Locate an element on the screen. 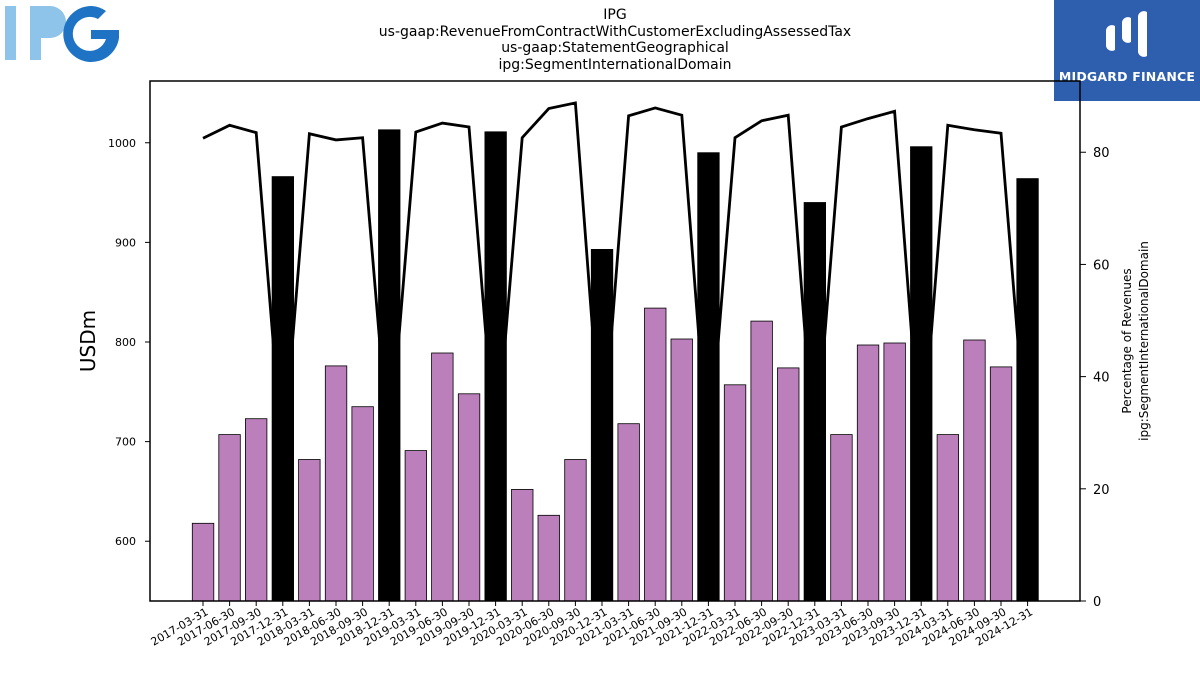 The width and height of the screenshot is (1200, 675). chart-title-axis: us-gaap:StatementGeographical is located at coordinates (615, 48).